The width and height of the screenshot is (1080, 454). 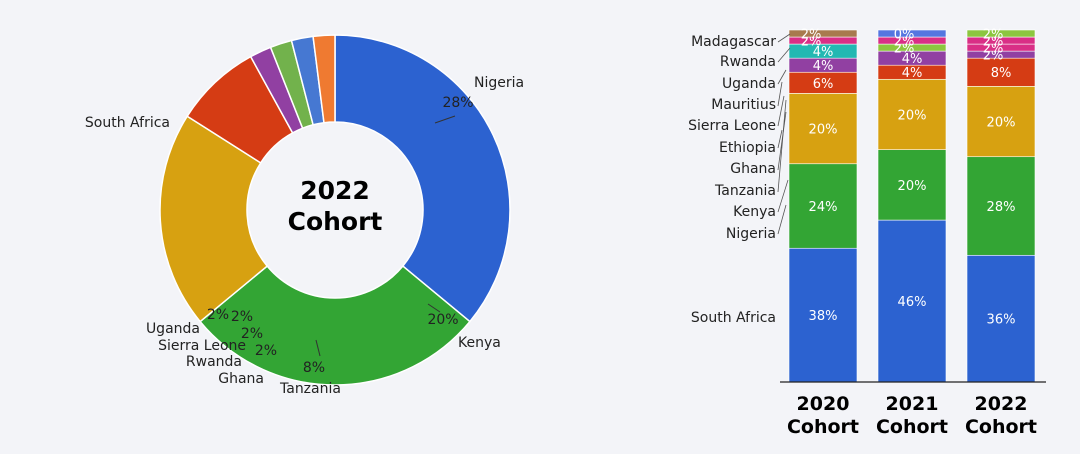 I want to click on x-tick-label: 2022, so click(x=1001, y=404).